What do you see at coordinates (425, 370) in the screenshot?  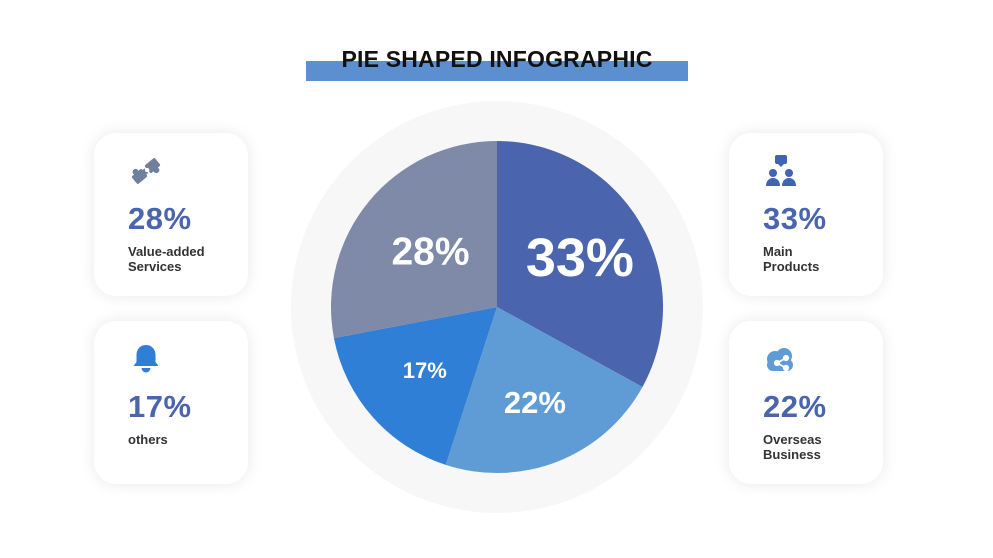 I see `pie-label-17: 17%` at bounding box center [425, 370].